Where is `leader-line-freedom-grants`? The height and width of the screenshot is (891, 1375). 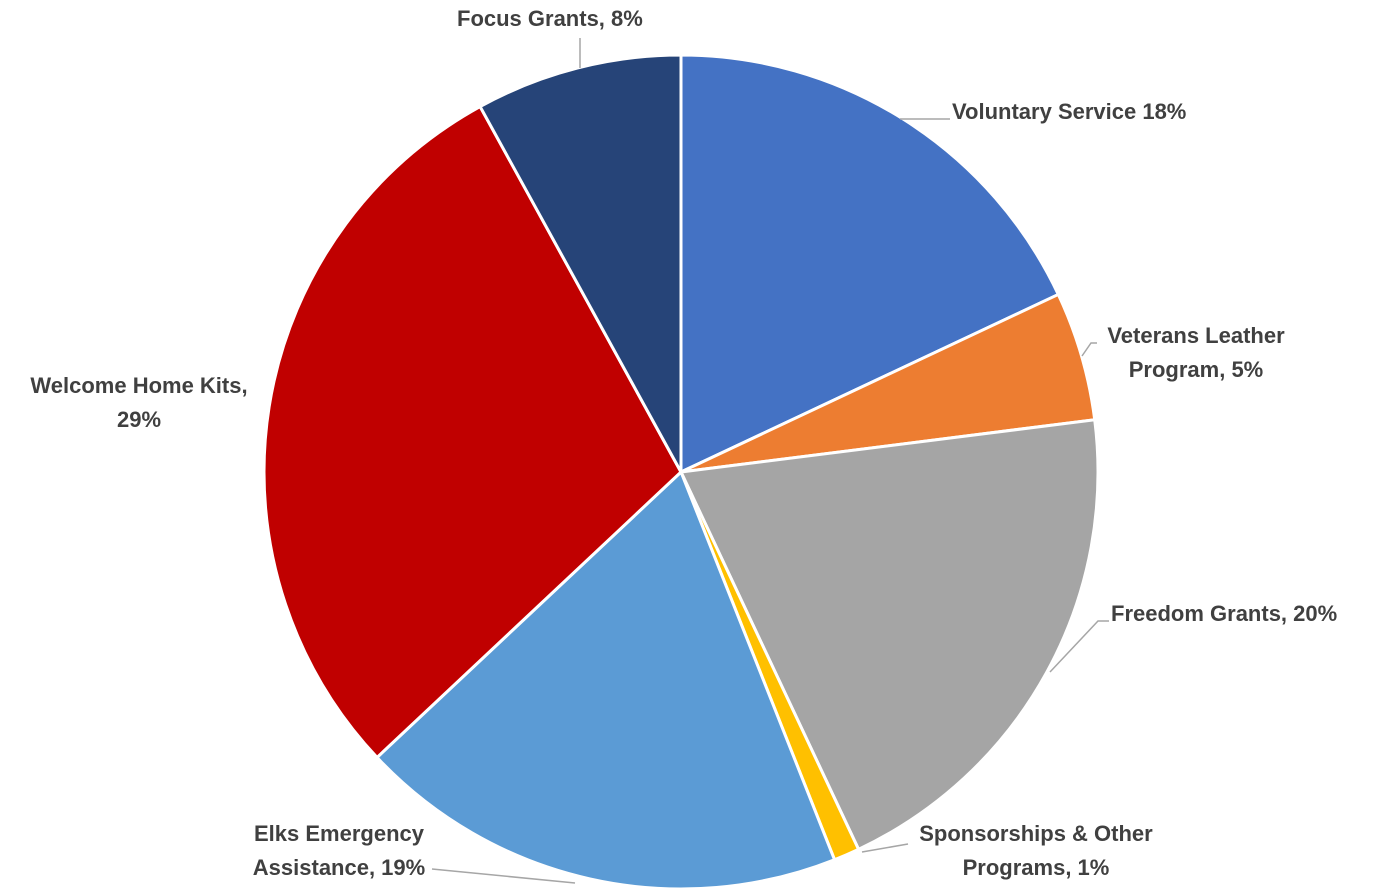 leader-line-freedom-grants is located at coordinates (1079, 646).